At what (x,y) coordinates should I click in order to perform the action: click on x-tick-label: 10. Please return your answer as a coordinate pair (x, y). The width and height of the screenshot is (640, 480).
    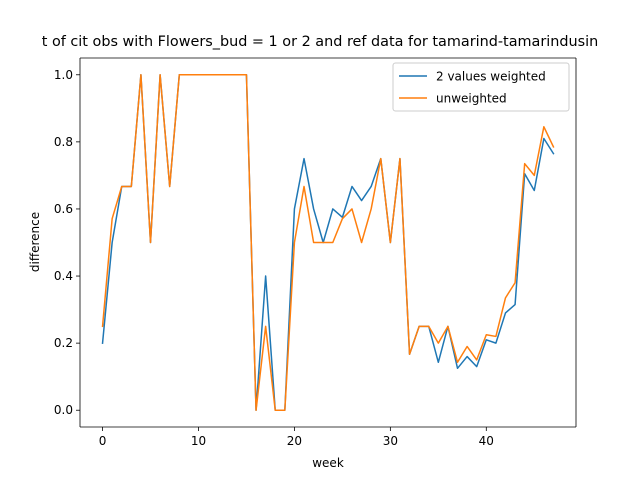
    Looking at the image, I should click on (198, 441).